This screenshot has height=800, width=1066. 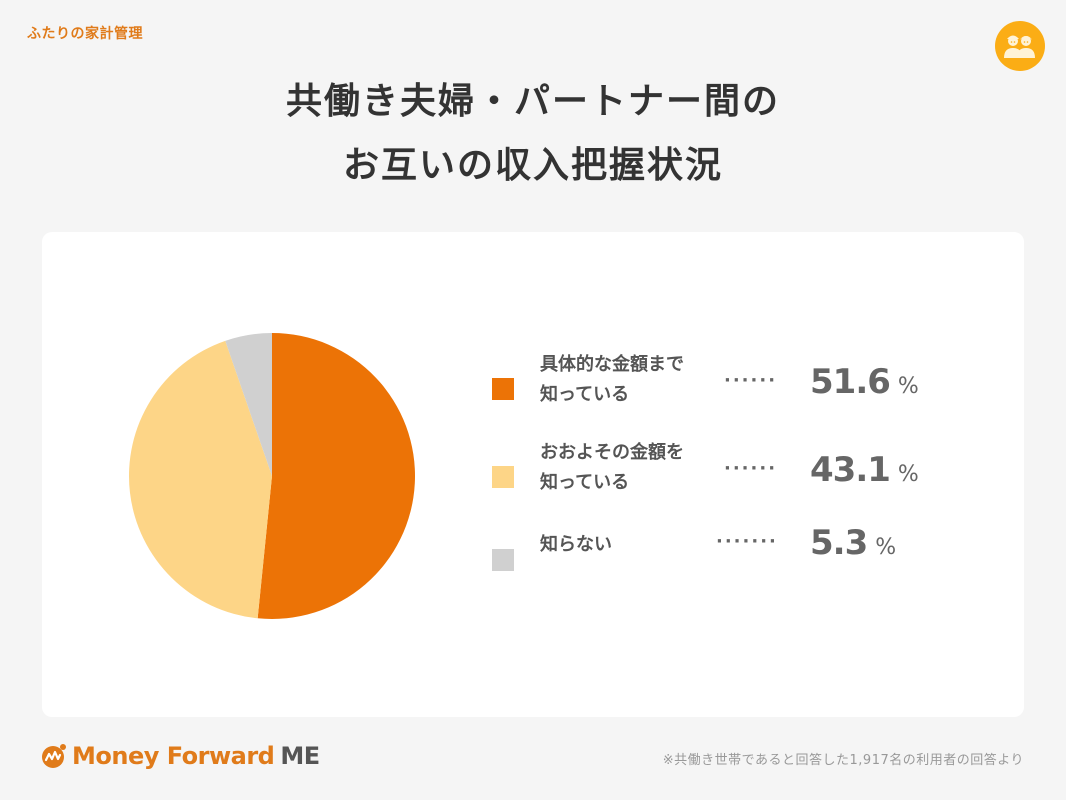 I want to click on brand-tag: ふたりの家計管理, so click(x=85, y=34).